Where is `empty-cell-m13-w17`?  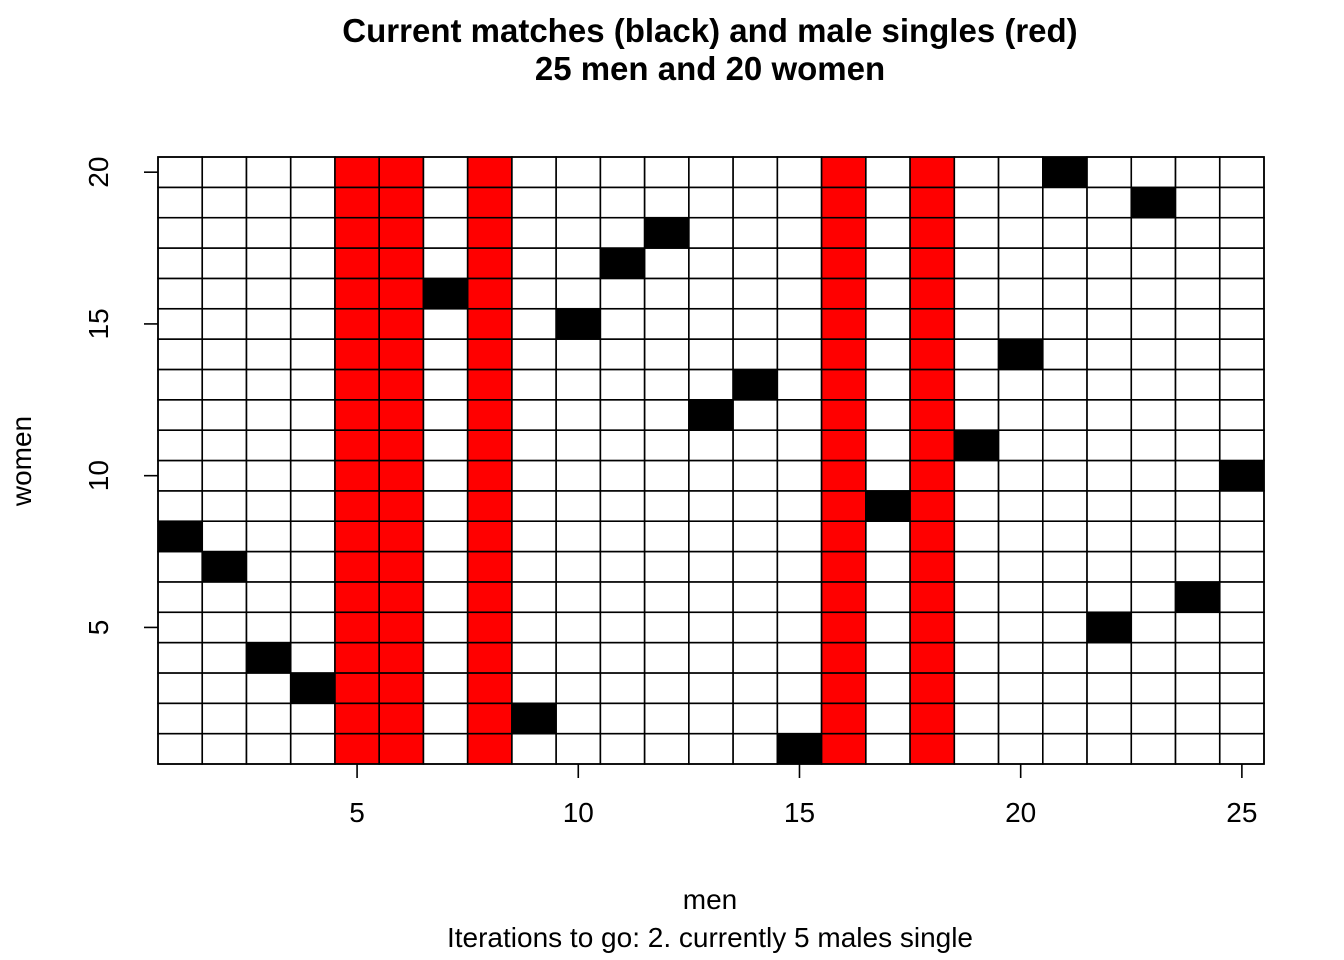 empty-cell-m13-w17 is located at coordinates (711, 263).